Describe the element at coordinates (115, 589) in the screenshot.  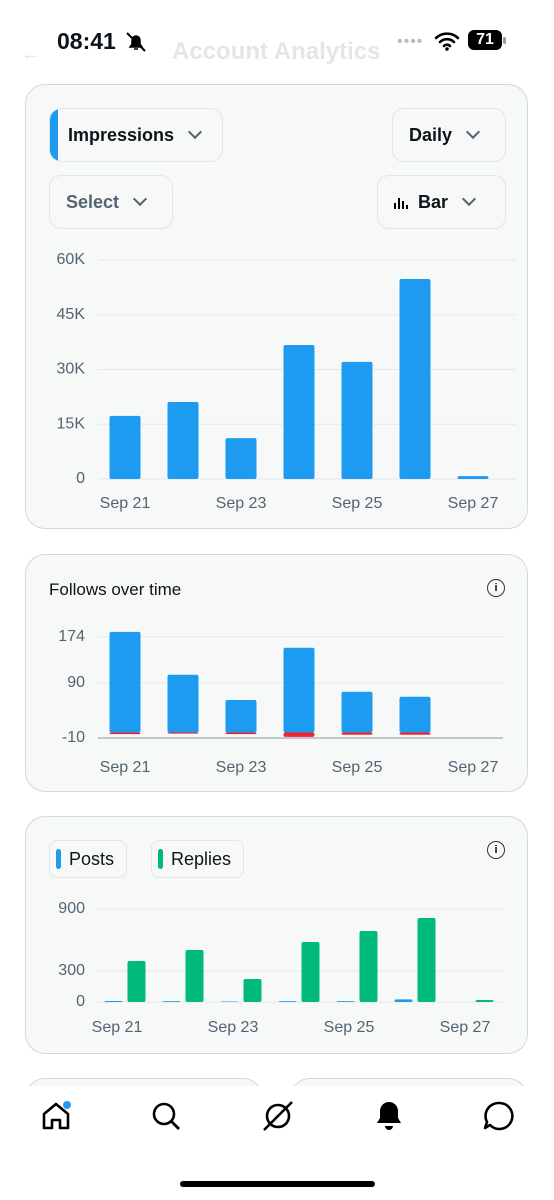
I see `card-title: Follows over time` at that location.